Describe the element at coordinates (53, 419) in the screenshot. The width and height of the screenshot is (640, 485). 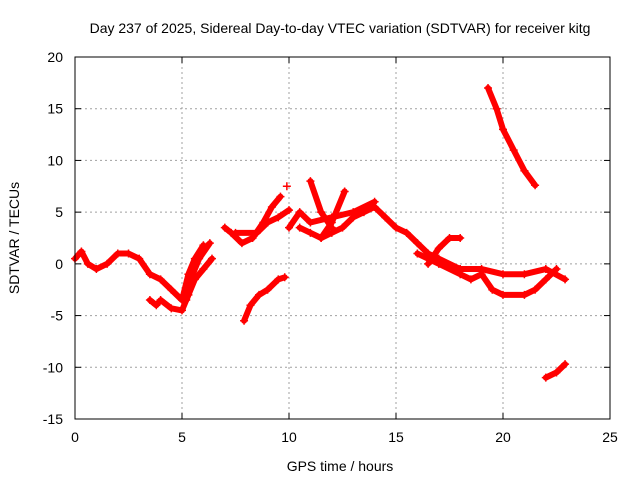
I see `y-tick-label: -15` at that location.